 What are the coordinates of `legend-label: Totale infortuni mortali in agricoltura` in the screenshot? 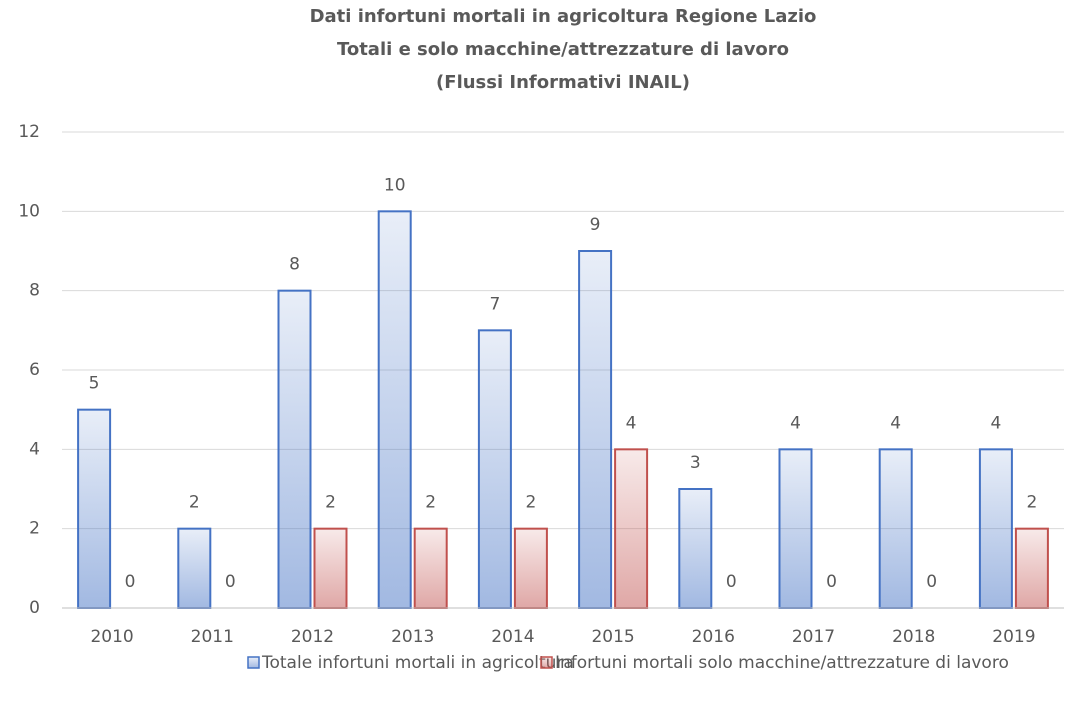 It's located at (417, 663).